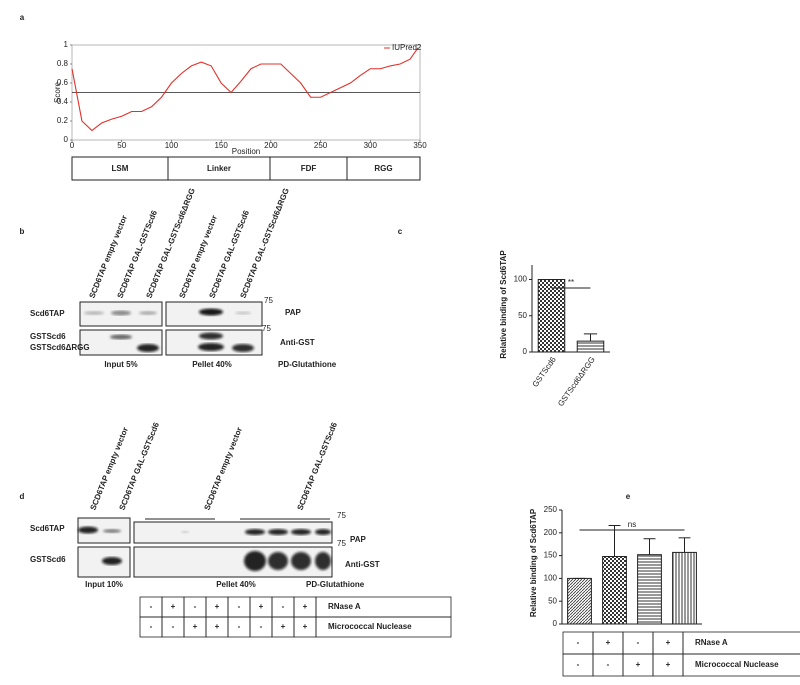  Describe the element at coordinates (264, 243) in the screenshot. I see `lane-label: SCD6TAP GAL-GSTScd6ΔRGG` at that location.